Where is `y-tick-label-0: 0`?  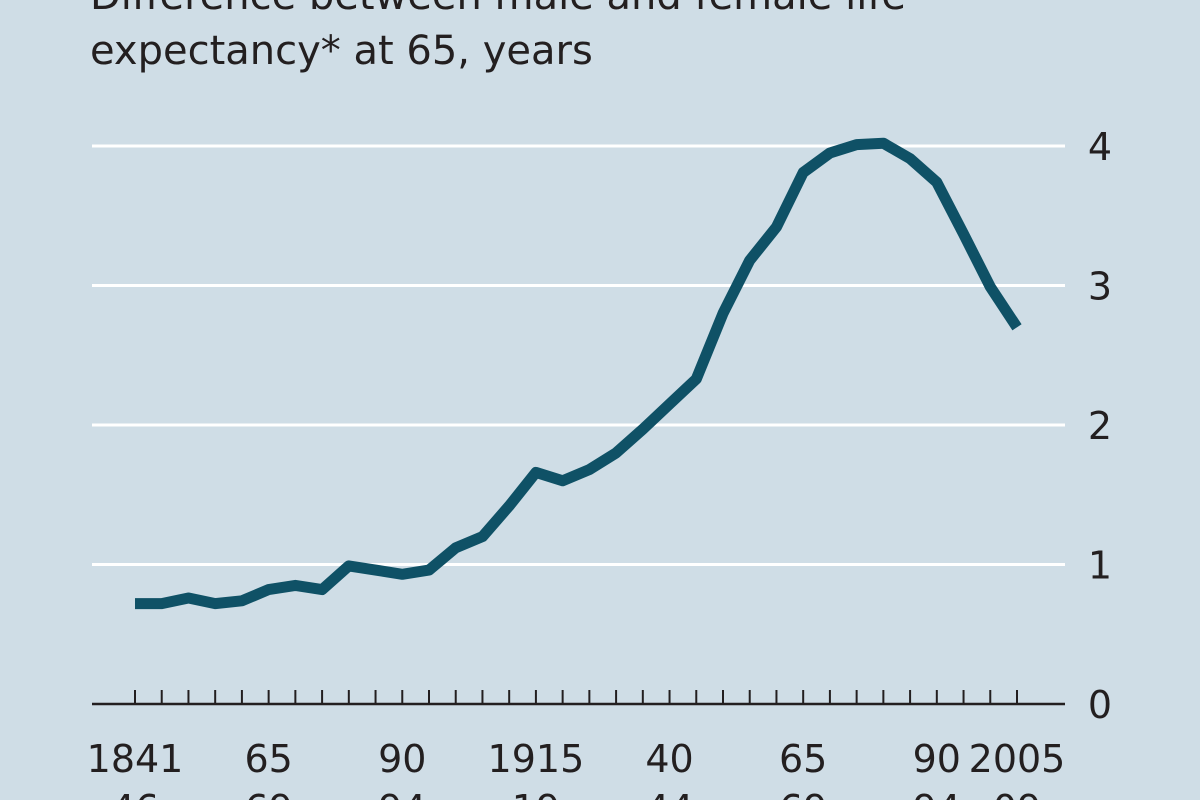 y-tick-label-0: 0 is located at coordinates (1100, 705).